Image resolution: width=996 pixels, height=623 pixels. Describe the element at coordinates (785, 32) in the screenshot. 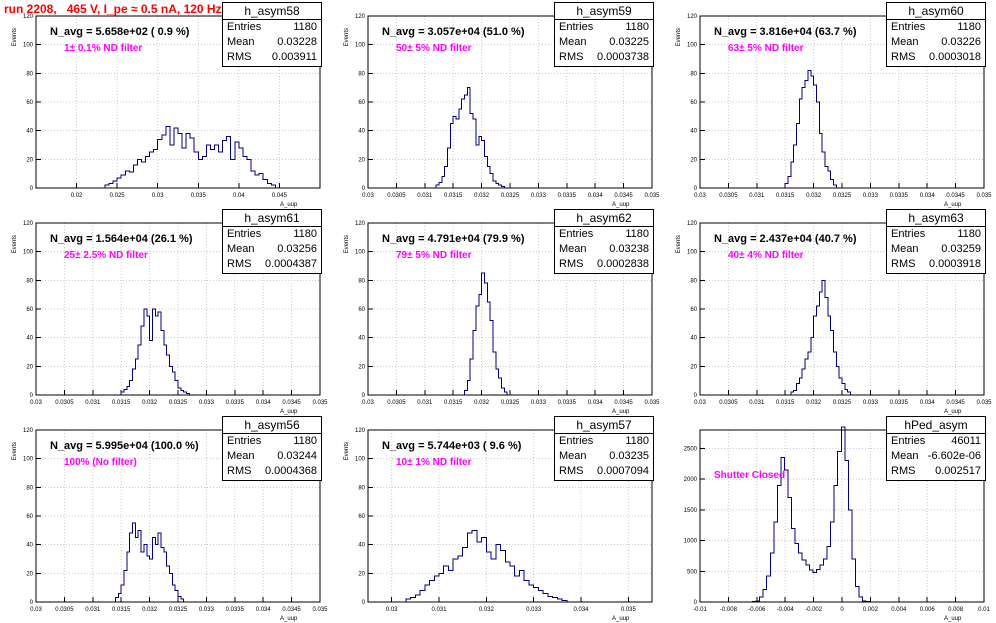

I see `n-avg-title: N_avg = 3.816e+04 (63.7 %)` at that location.